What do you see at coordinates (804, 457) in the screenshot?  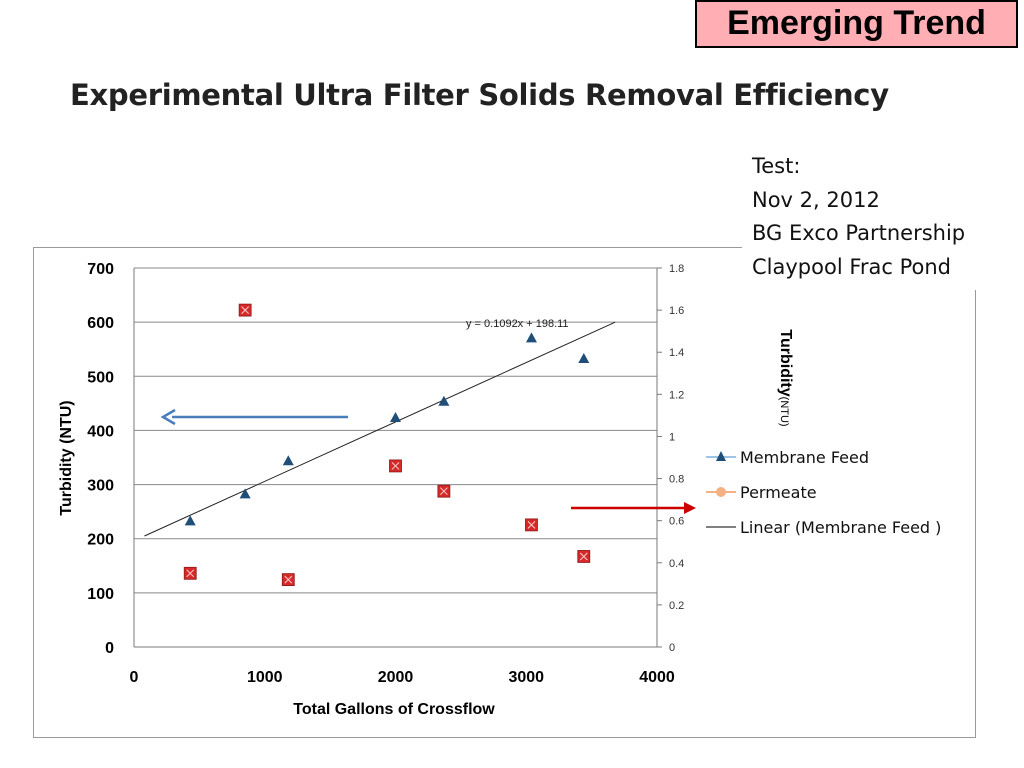 I see `legend-label-membrane-feed: Membrane Feed` at bounding box center [804, 457].